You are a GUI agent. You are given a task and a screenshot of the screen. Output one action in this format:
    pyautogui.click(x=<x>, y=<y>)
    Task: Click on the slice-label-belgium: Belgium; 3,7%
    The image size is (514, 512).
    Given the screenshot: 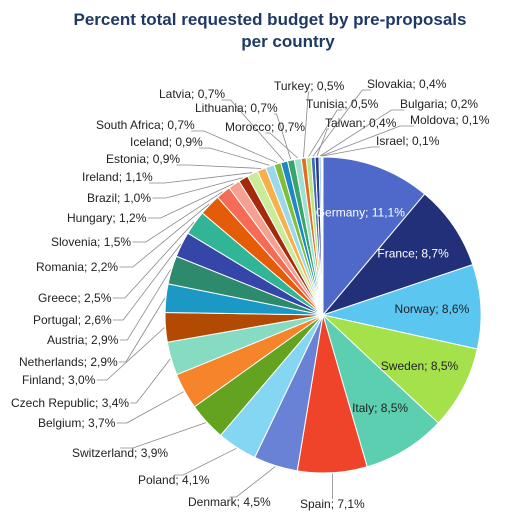 What is the action you would take?
    pyautogui.click(x=77, y=423)
    